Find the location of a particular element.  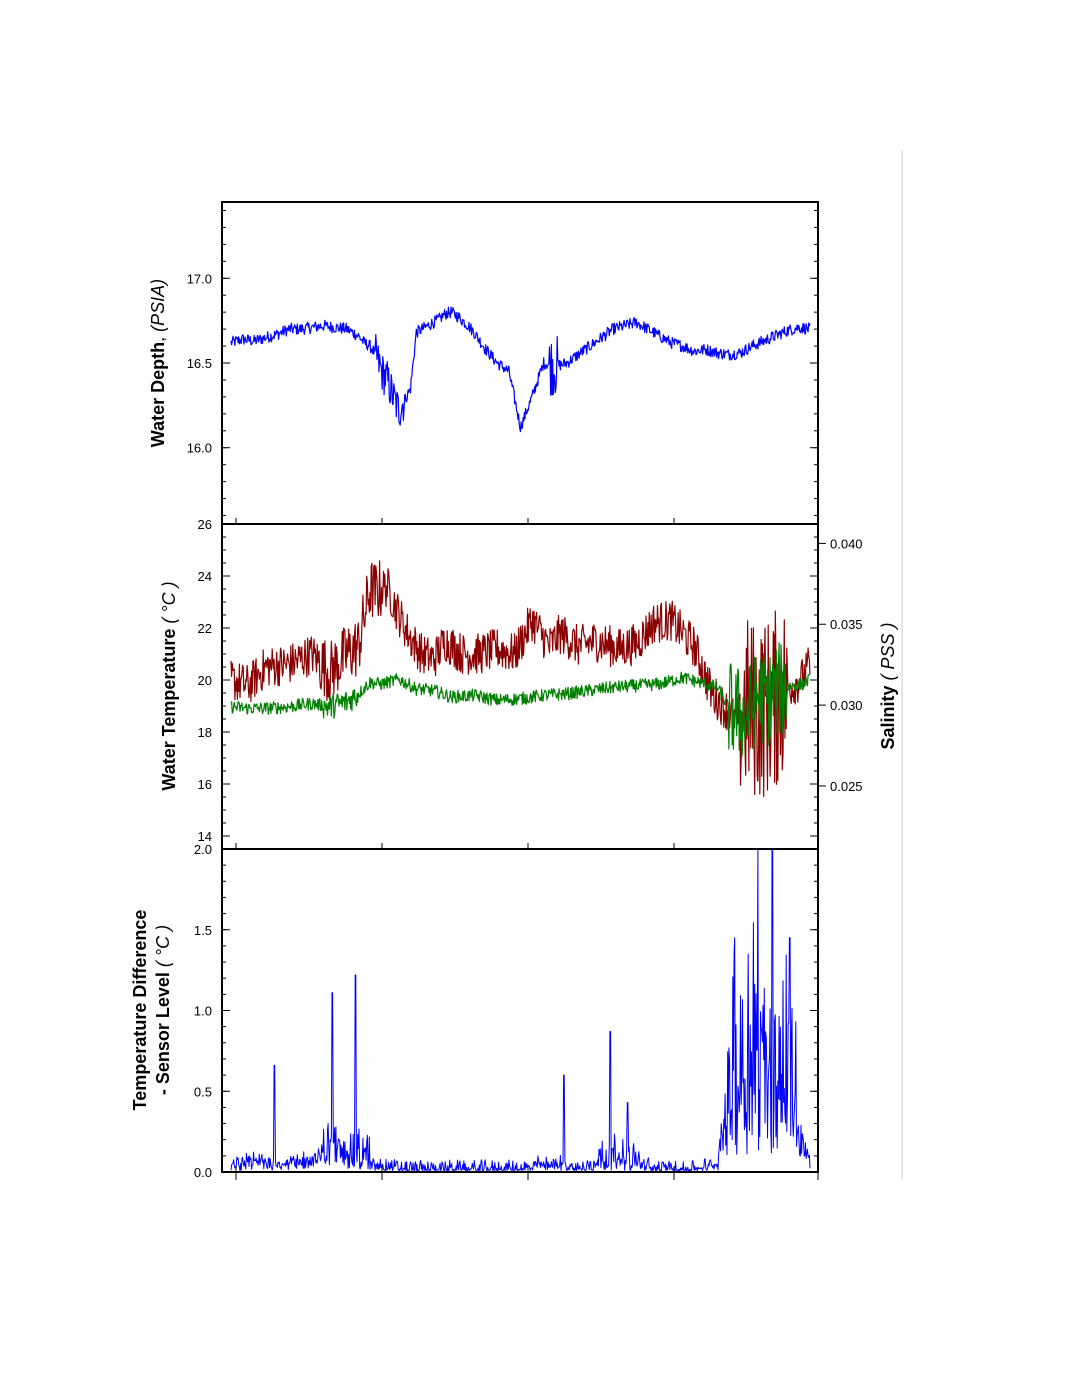

y-tick-label: 1.0 is located at coordinates (203, 1011).